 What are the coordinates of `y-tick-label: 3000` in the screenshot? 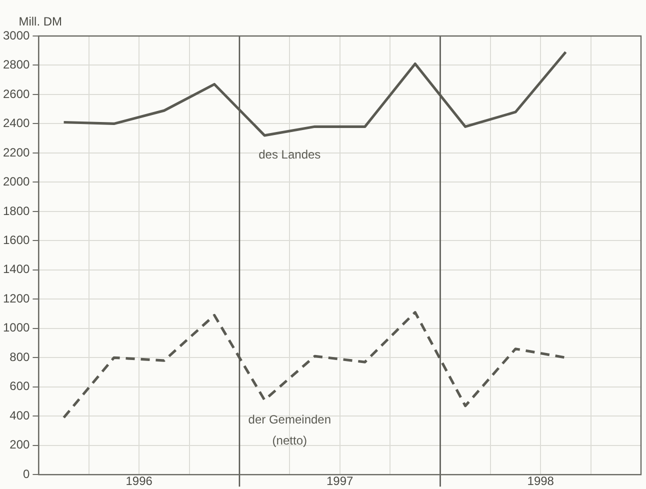 It's located at (16, 35).